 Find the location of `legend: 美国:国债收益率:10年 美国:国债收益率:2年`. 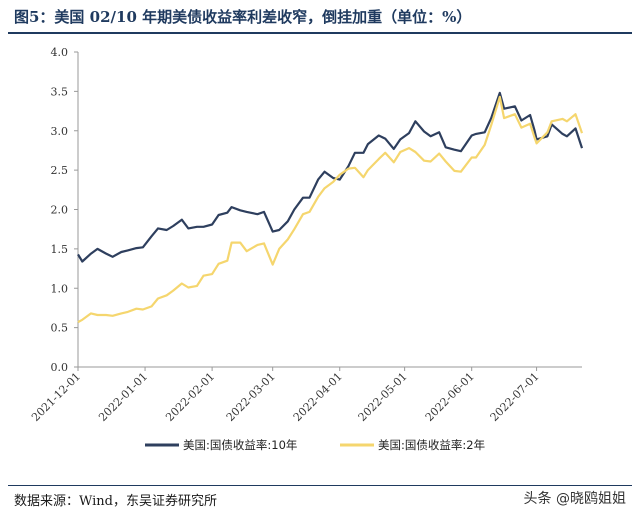

legend: 美国:国债收益率:10年 美国:国债收益率:2年 is located at coordinates (315, 445).